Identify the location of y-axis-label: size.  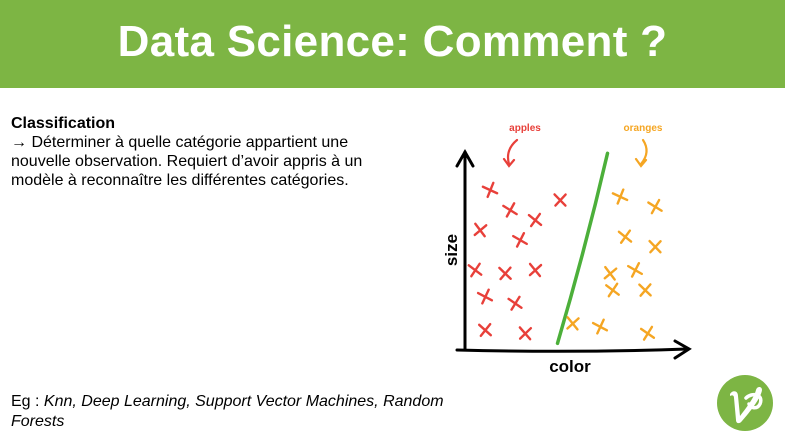
(451, 250).